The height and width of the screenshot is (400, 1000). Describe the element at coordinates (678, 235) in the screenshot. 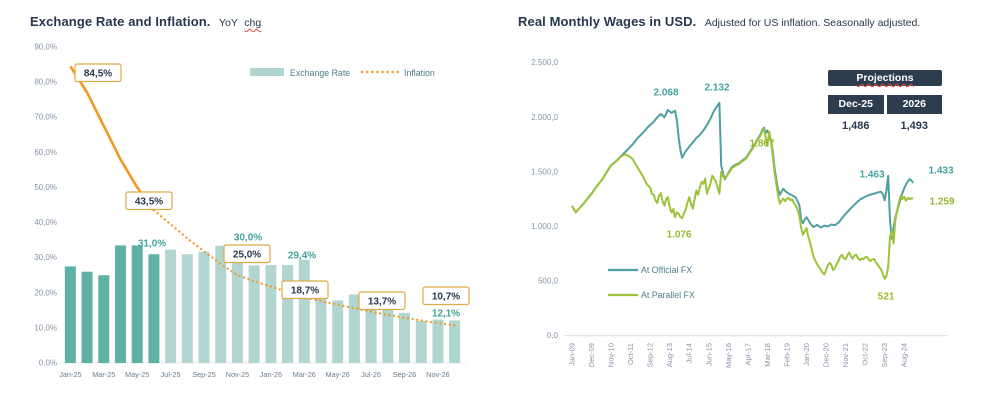

I see `data-label: 1.076` at that location.